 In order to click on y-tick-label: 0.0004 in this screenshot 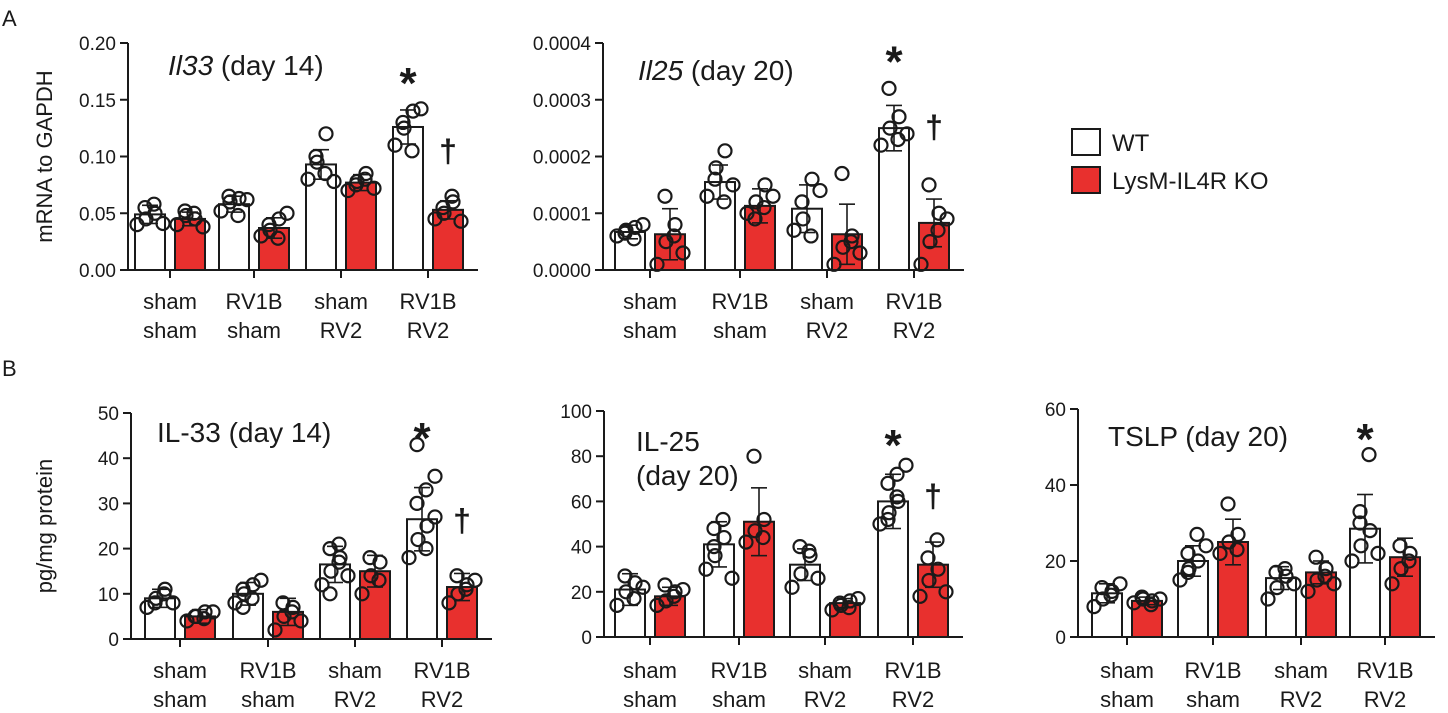, I will do `click(562, 44)`.